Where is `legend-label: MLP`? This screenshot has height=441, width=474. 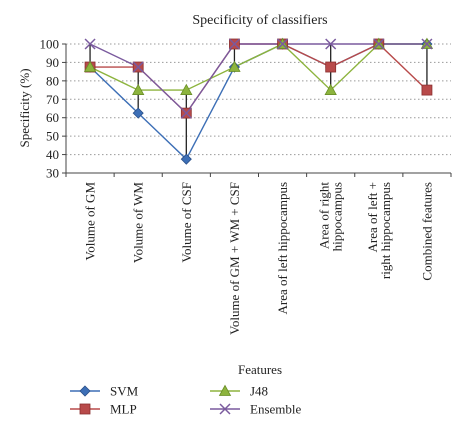 legend-label: MLP is located at coordinates (123, 409).